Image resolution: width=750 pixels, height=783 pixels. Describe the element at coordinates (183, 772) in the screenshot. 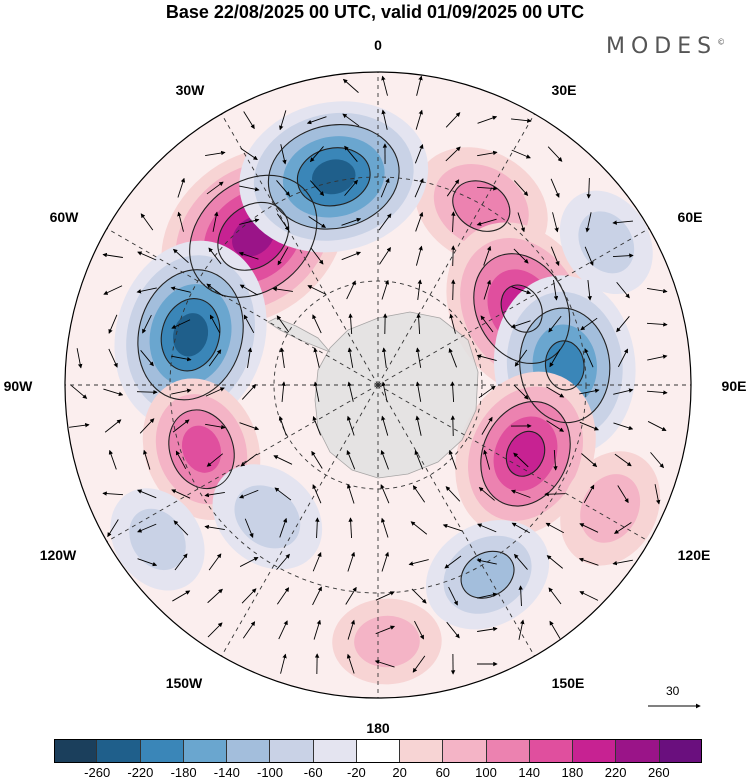

I see `colorbar-tick-label: -180` at that location.